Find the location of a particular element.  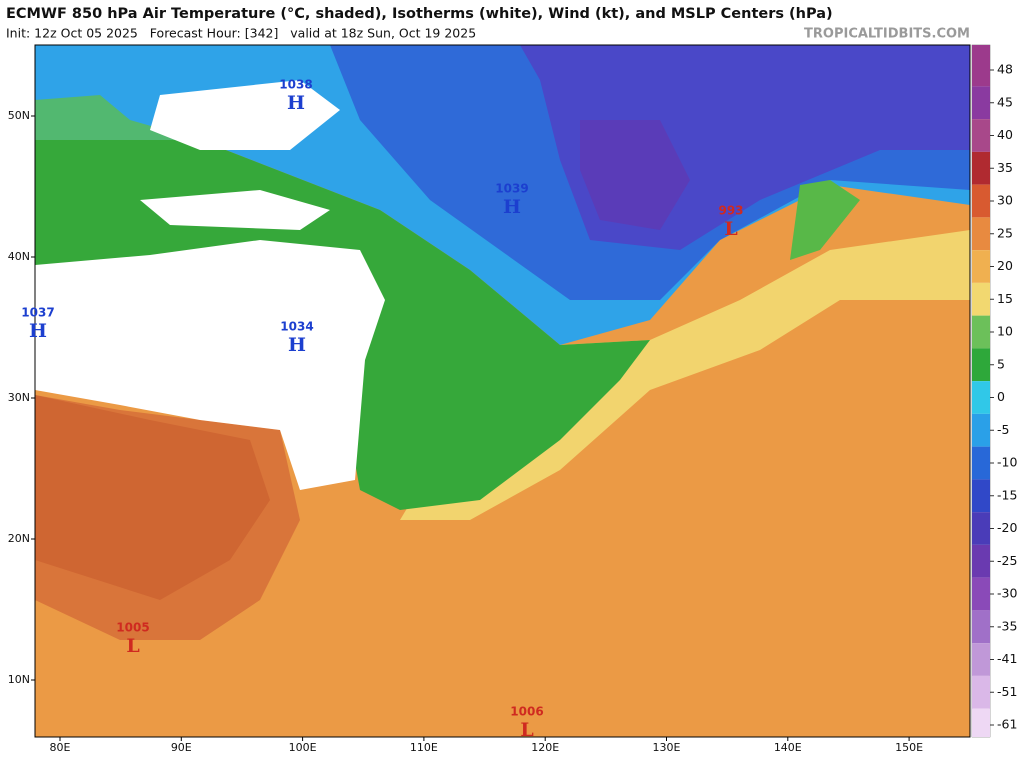

pressure-value: 1006 is located at coordinates (526, 712).